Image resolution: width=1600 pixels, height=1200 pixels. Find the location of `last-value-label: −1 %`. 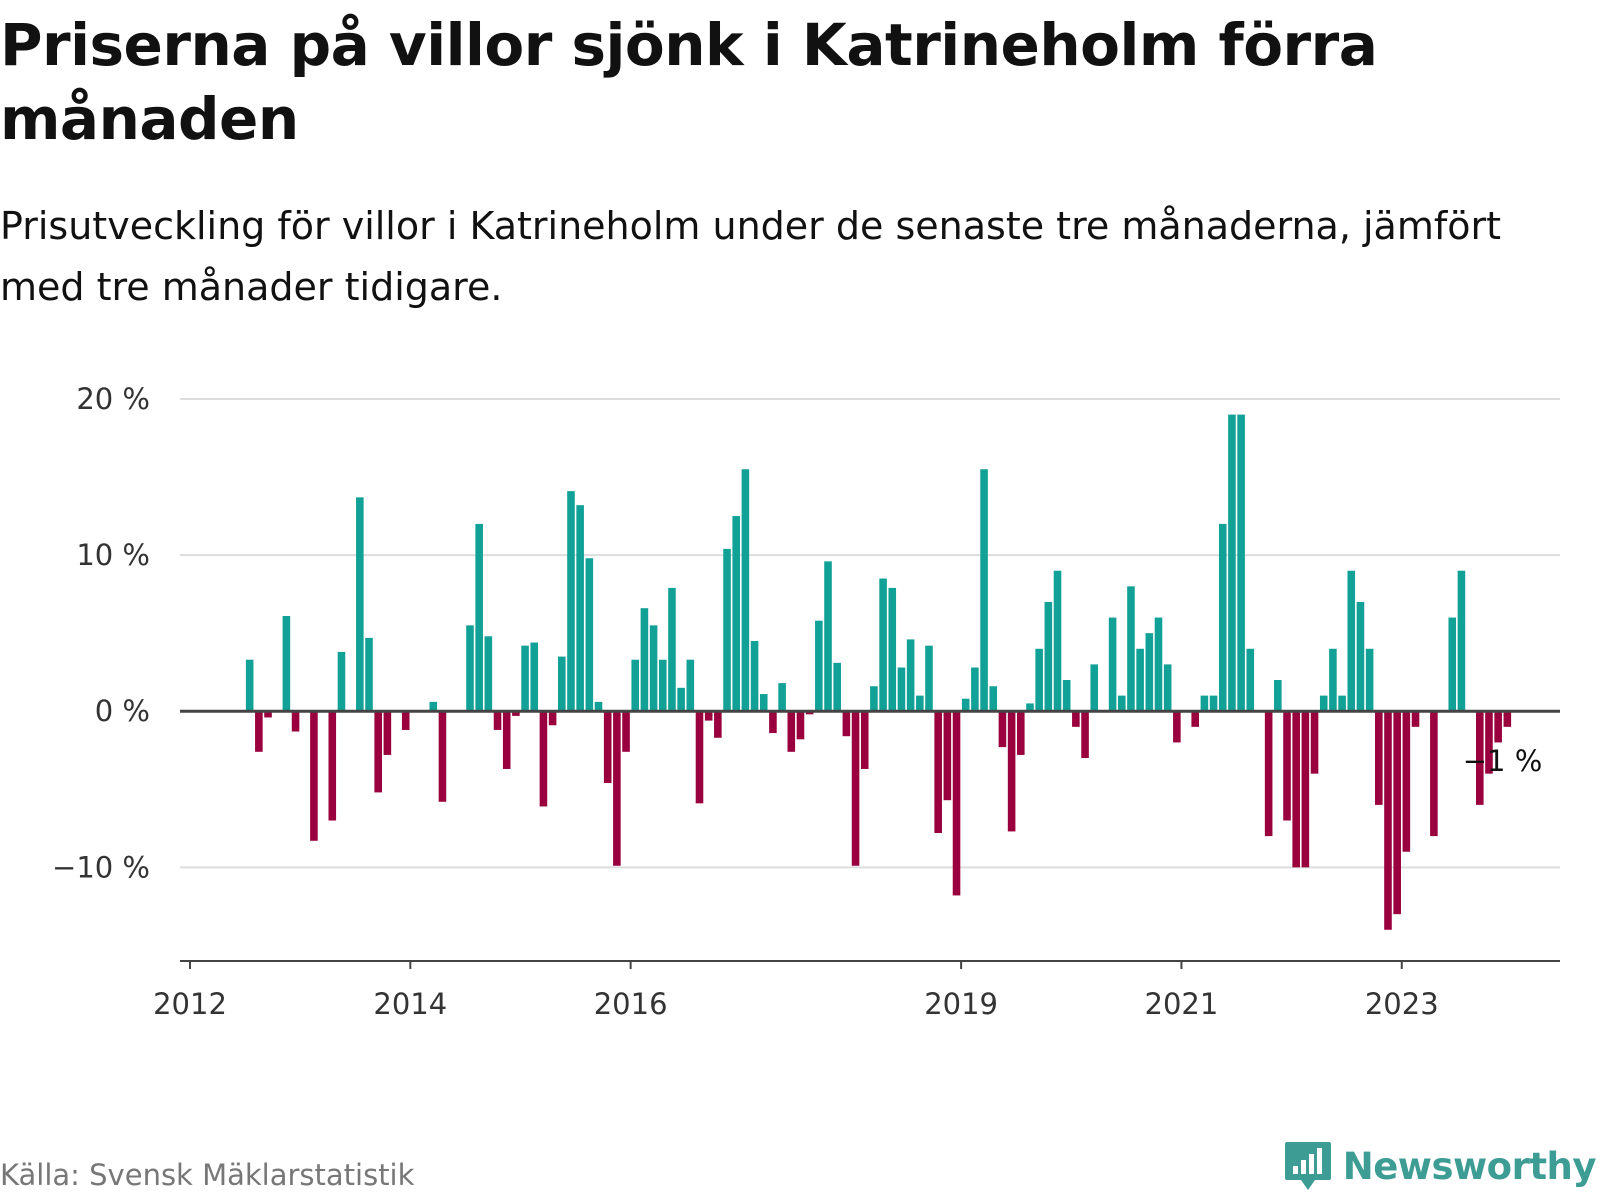

last-value-label: −1 % is located at coordinates (1503, 761).